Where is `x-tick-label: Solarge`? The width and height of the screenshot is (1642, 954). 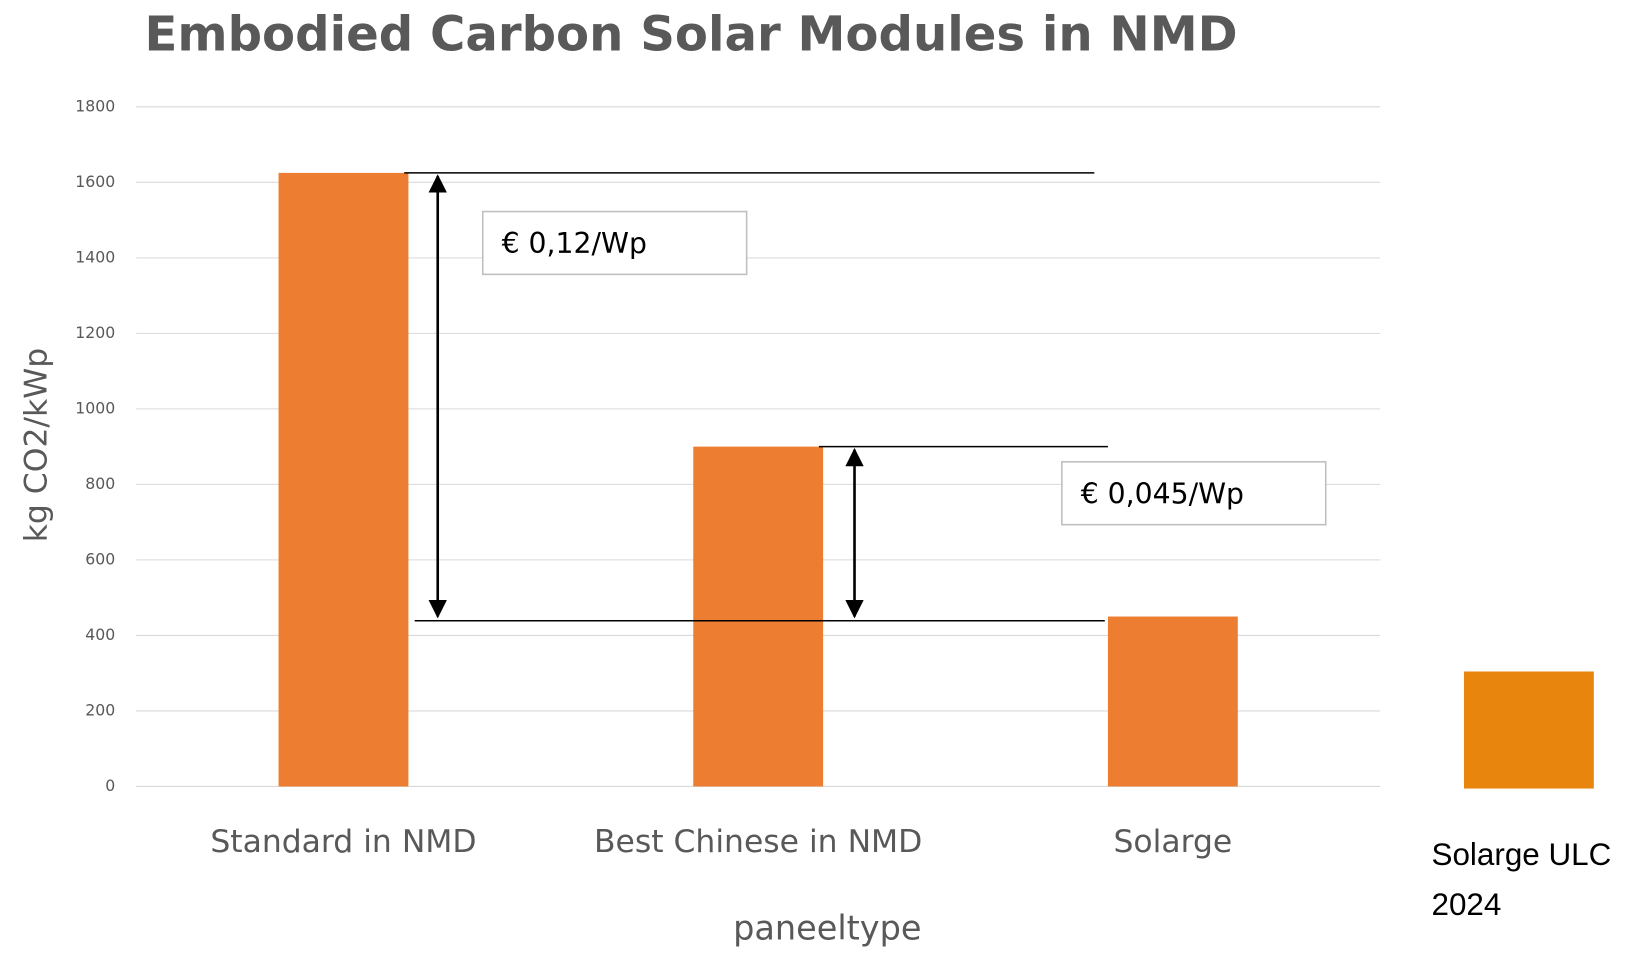 x-tick-label: Solarge is located at coordinates (1172, 842).